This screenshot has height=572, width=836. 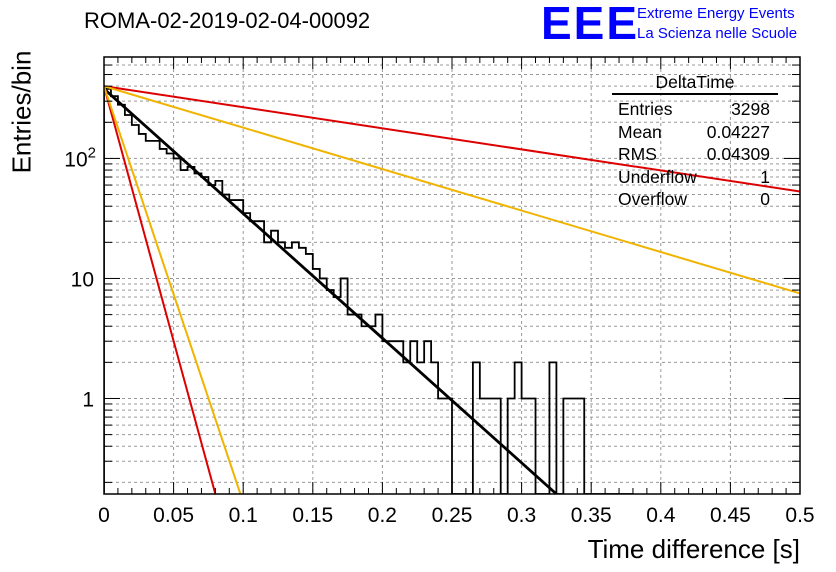 I want to click on x-tick-label: 0.35, so click(x=591, y=515).